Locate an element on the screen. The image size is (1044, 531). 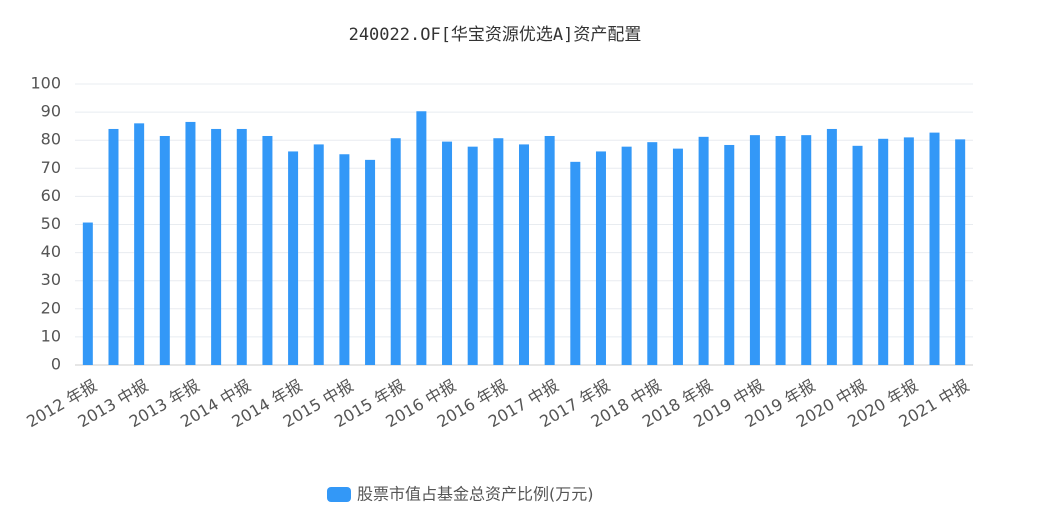
y-tick-label: 30 is located at coordinates (51, 279).